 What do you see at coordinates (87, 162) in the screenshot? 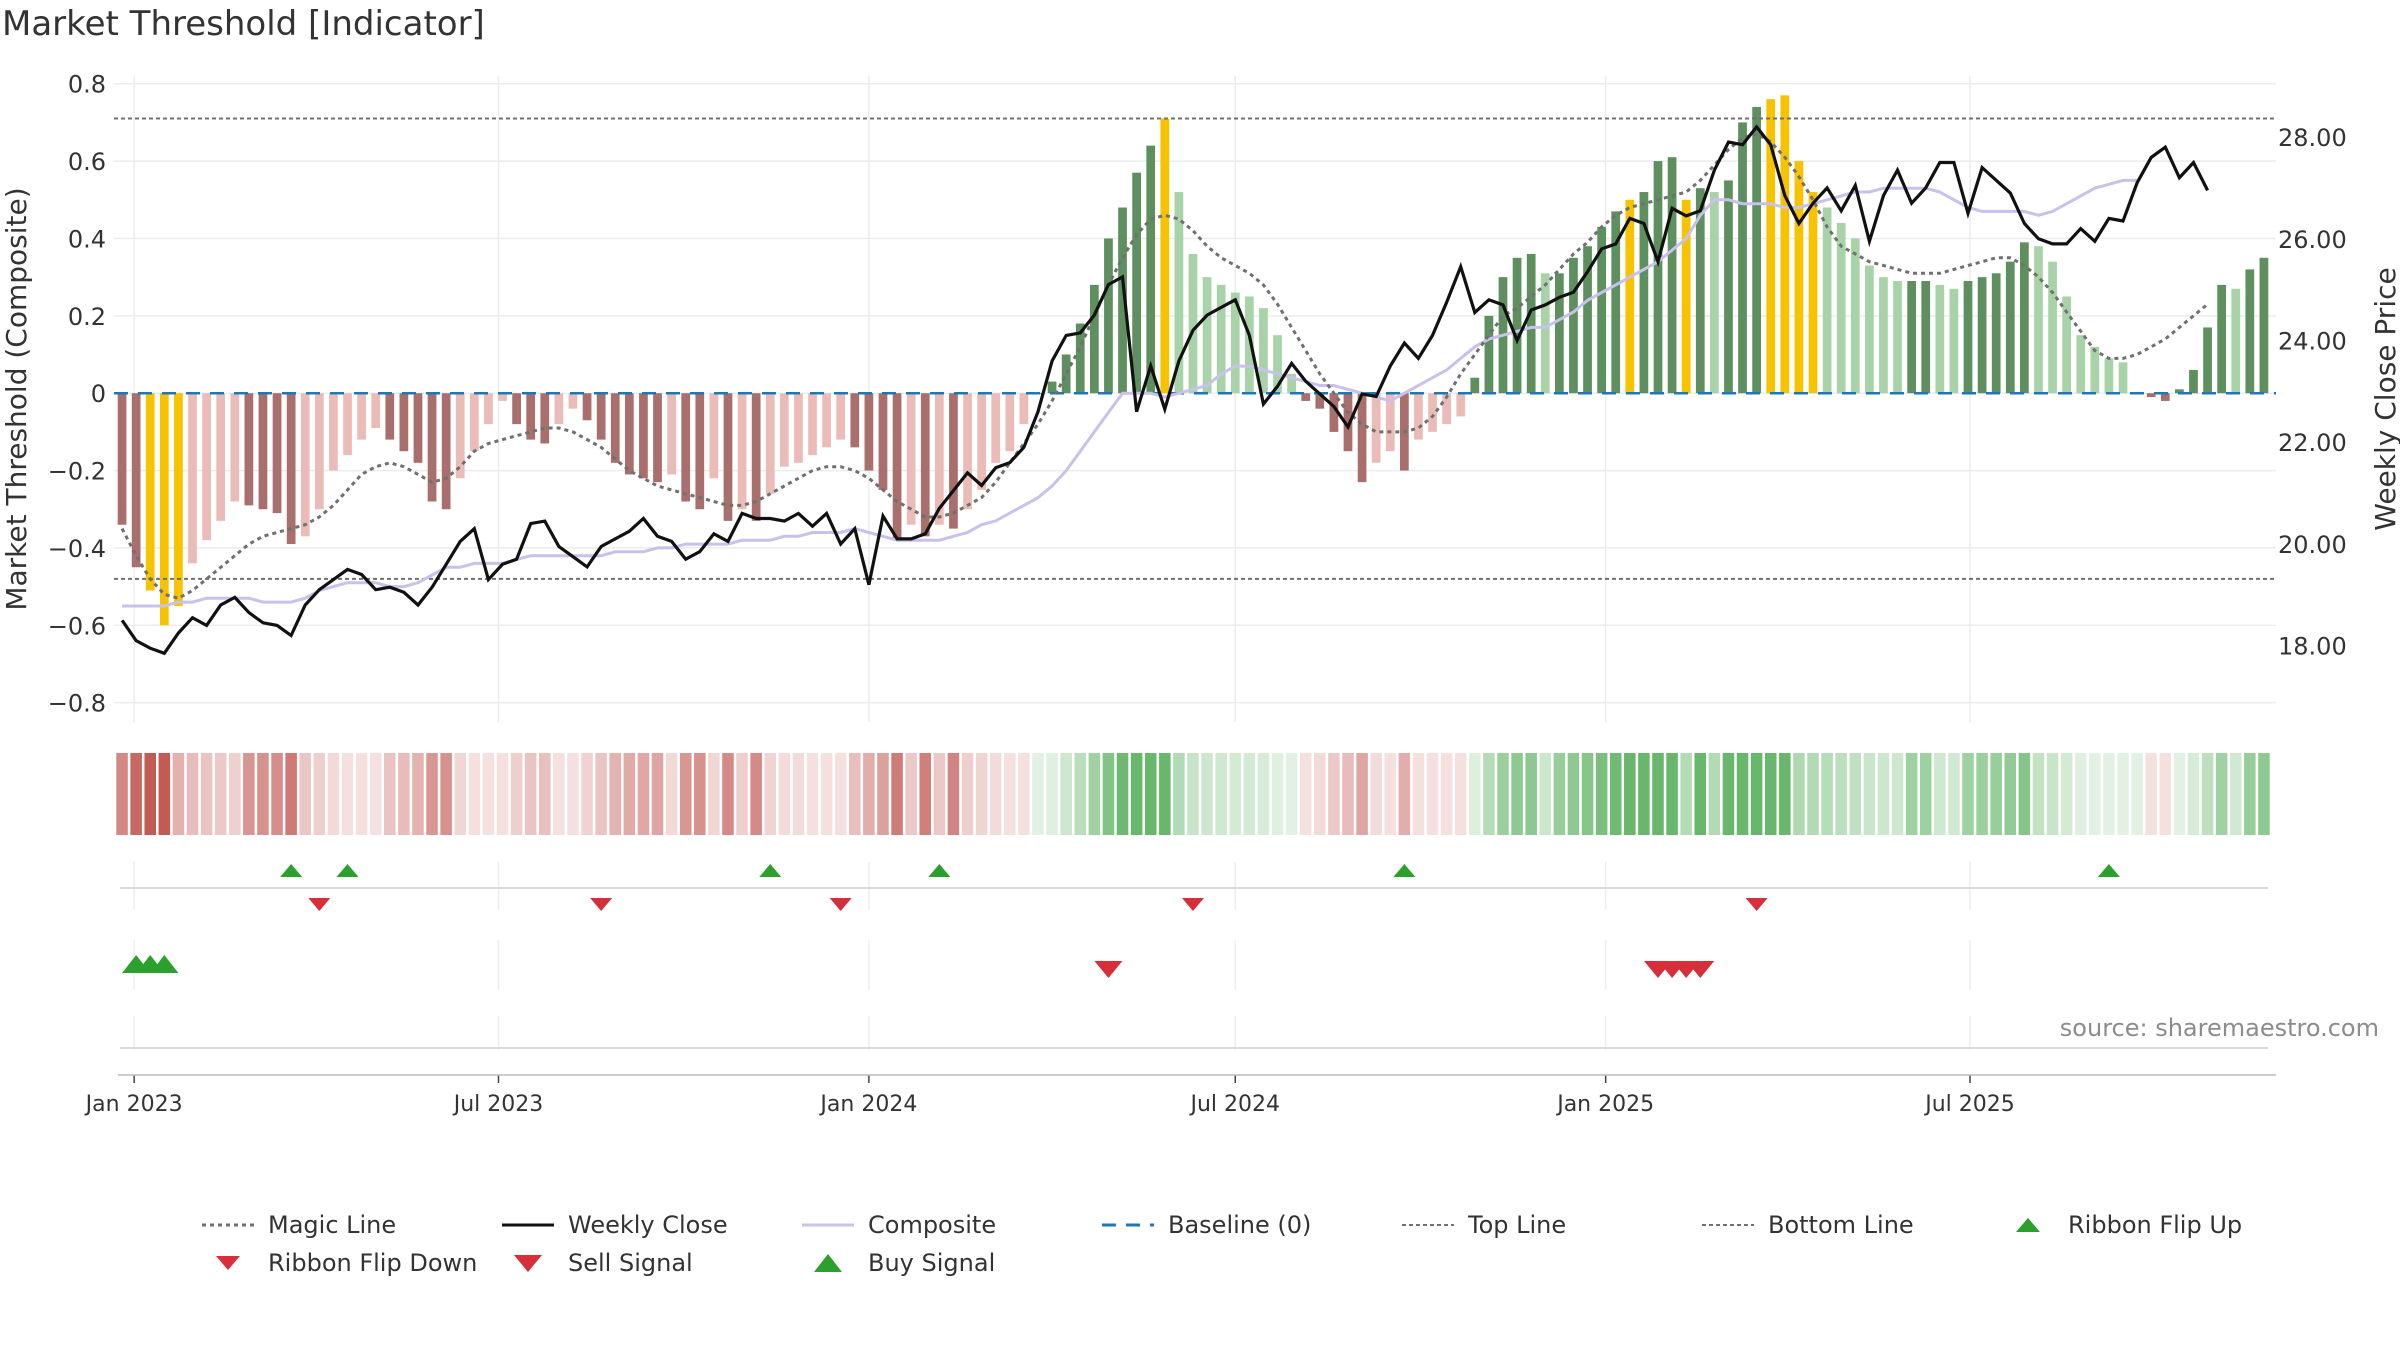
I see `y-tick-label: 0.6` at bounding box center [87, 162].